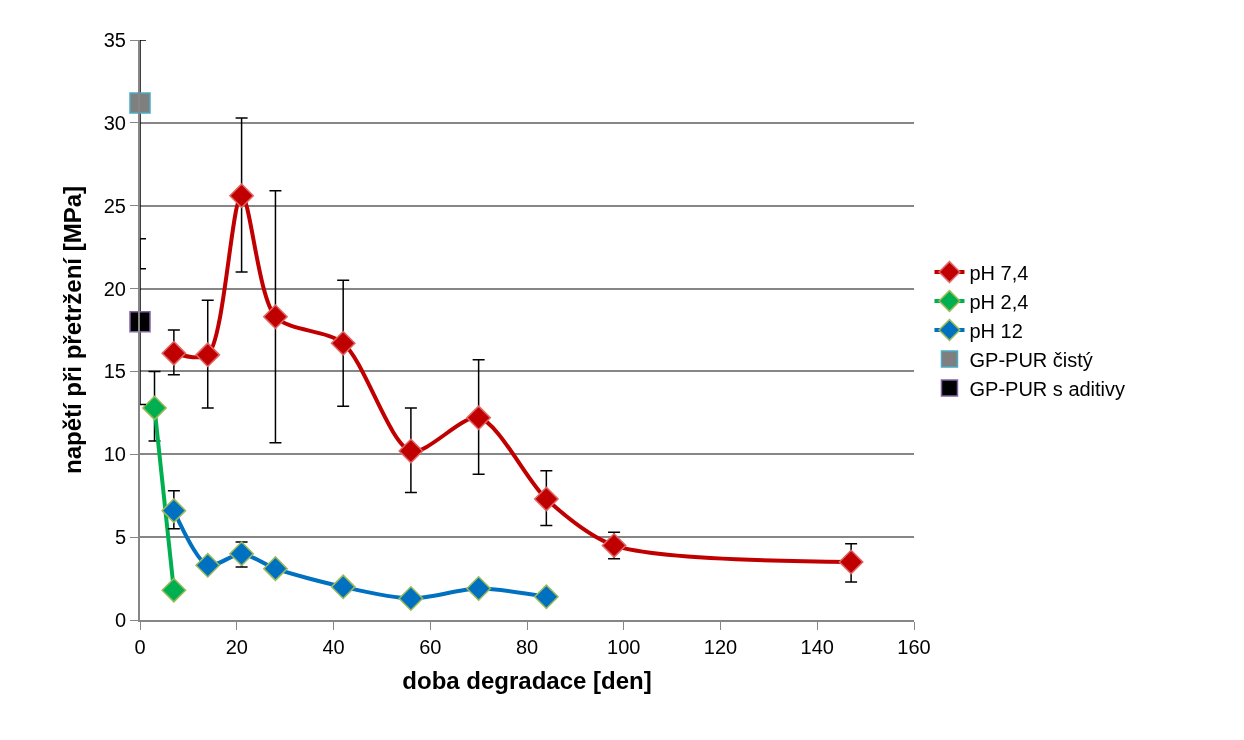 The width and height of the screenshot is (1244, 740). What do you see at coordinates (430, 647) in the screenshot?
I see `x-tick-label: 60` at bounding box center [430, 647].